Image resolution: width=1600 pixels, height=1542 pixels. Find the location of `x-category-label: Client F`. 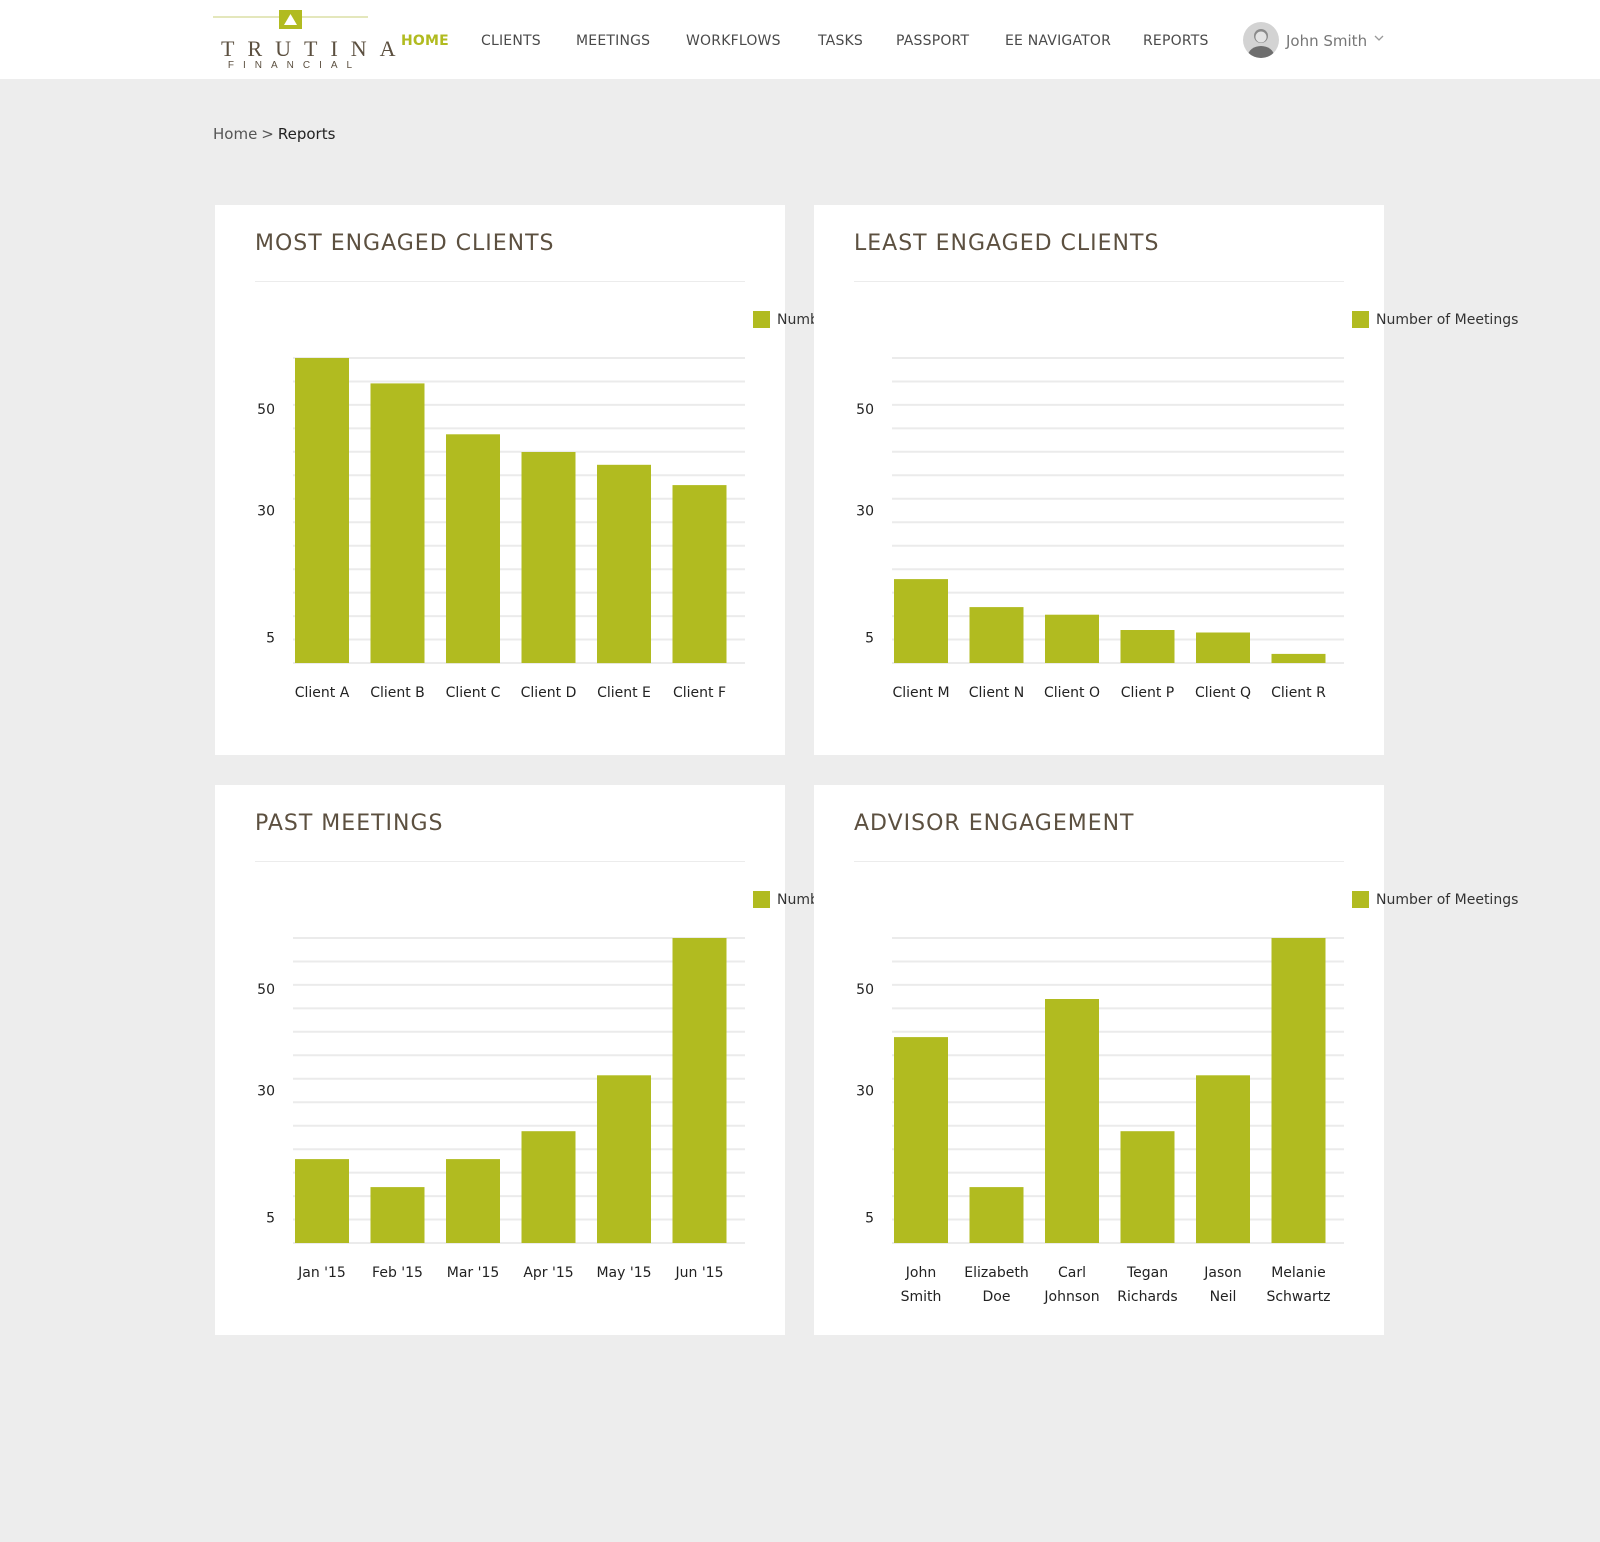

x-category-label: Client F is located at coordinates (699, 693).